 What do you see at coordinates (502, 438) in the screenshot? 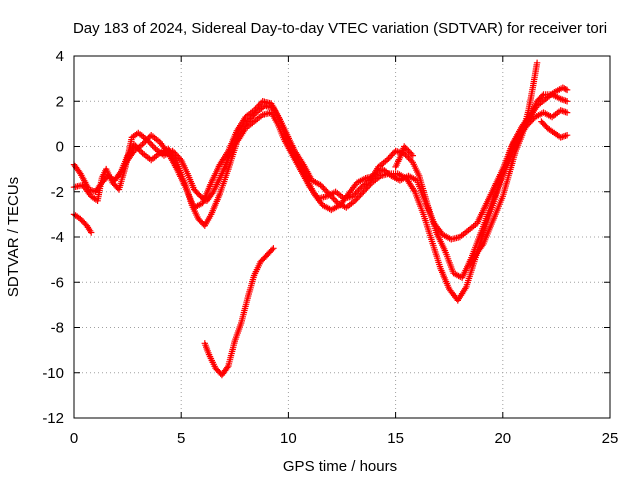
I see `x-tick-label: 20` at bounding box center [502, 438].